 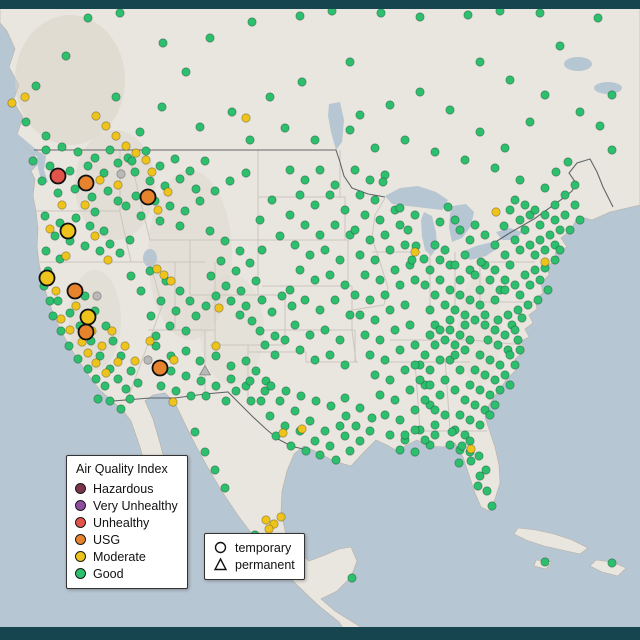 What do you see at coordinates (58, 176) in the screenshot?
I see `monitor-dot-large-unhealthy` at bounding box center [58, 176].